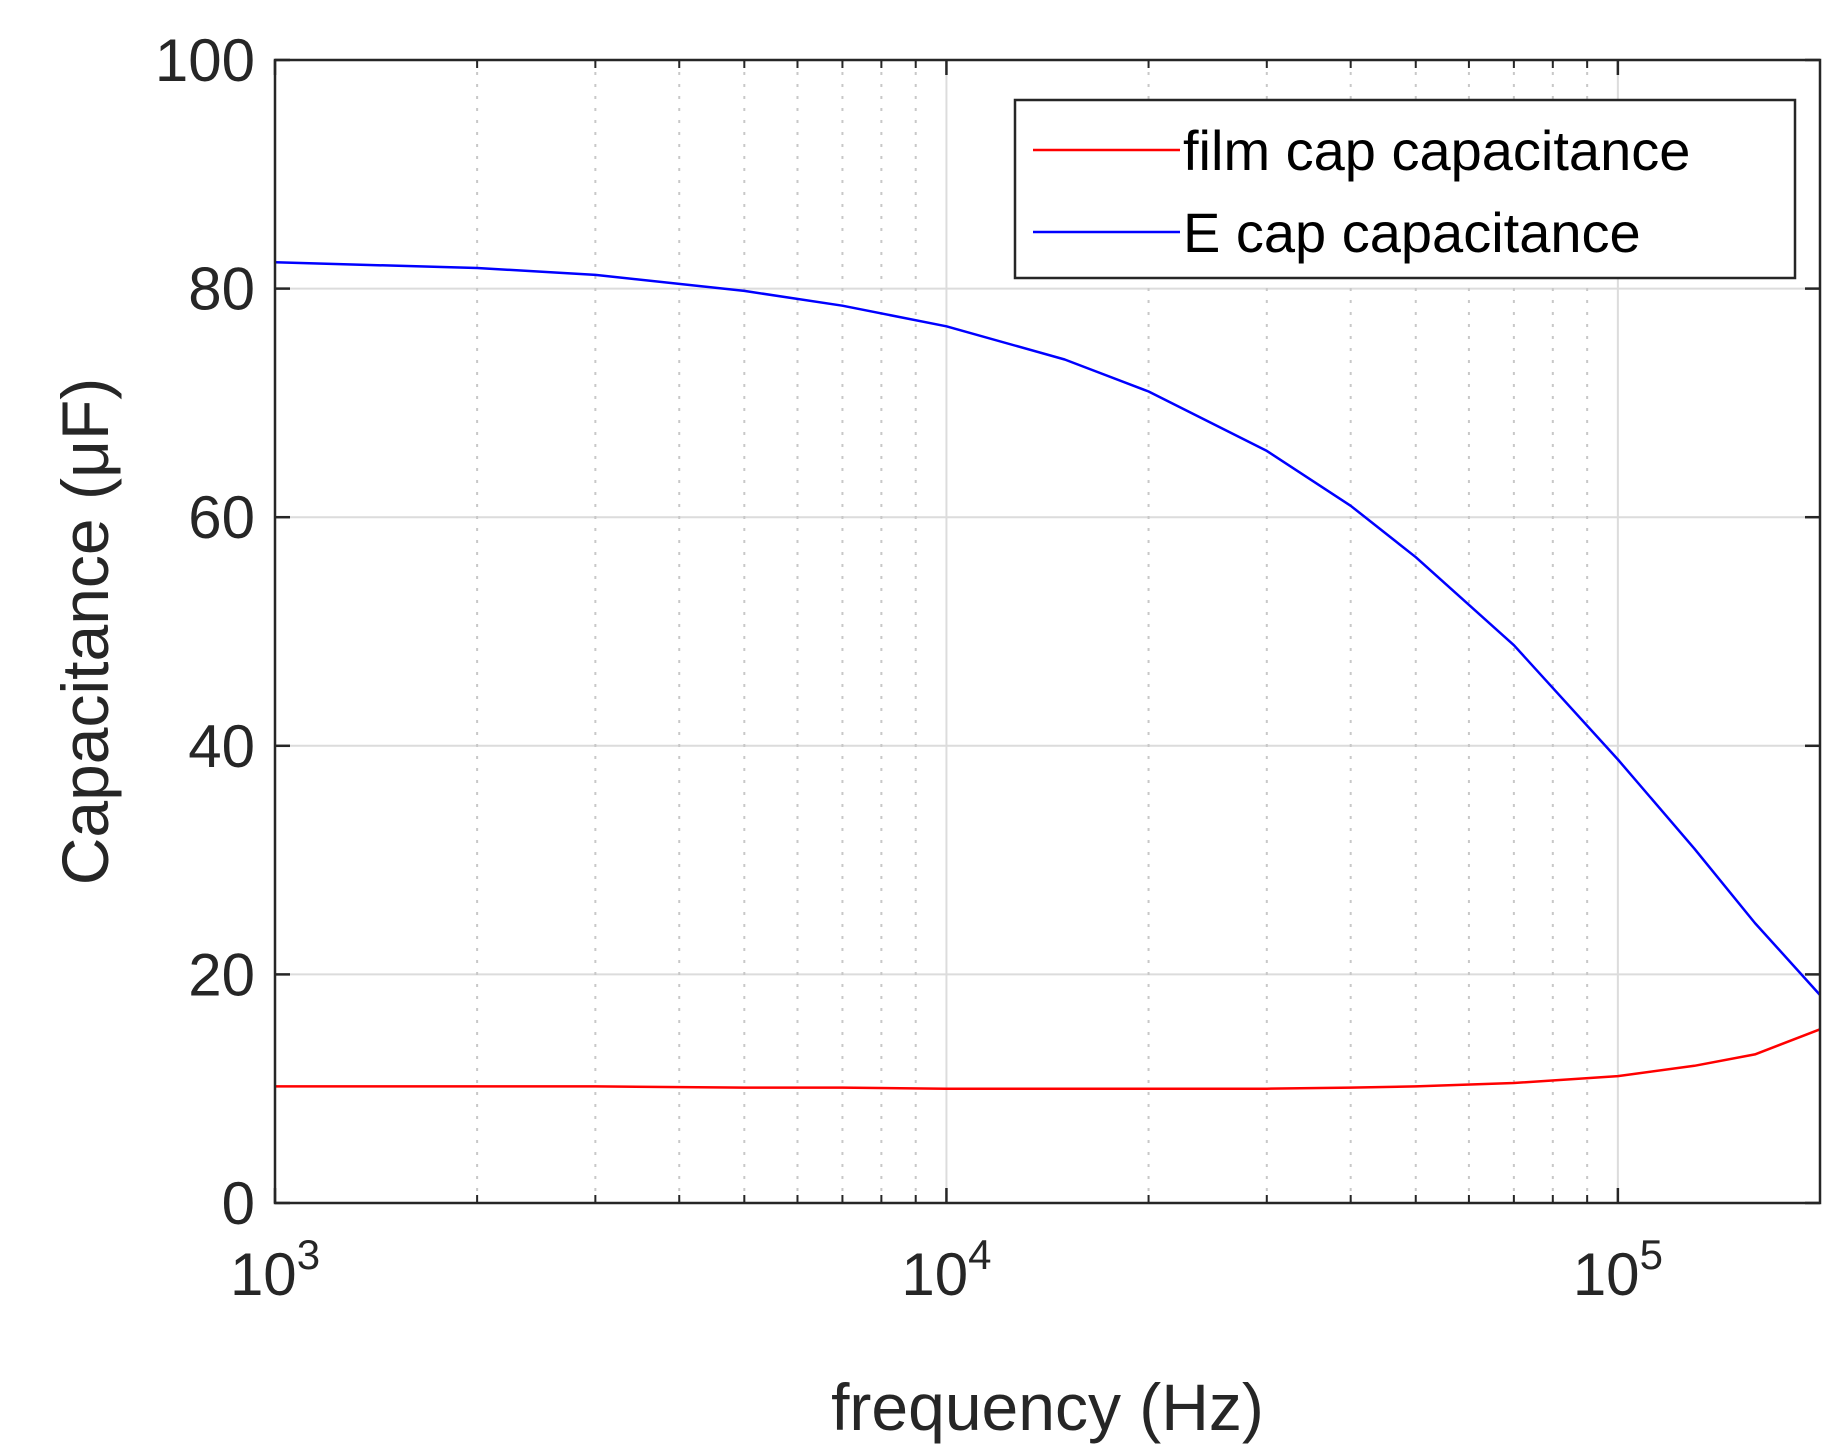 The image size is (1847, 1455). Describe the element at coordinates (275, 1269) in the screenshot. I see `x-tick-label: 10³` at that location.